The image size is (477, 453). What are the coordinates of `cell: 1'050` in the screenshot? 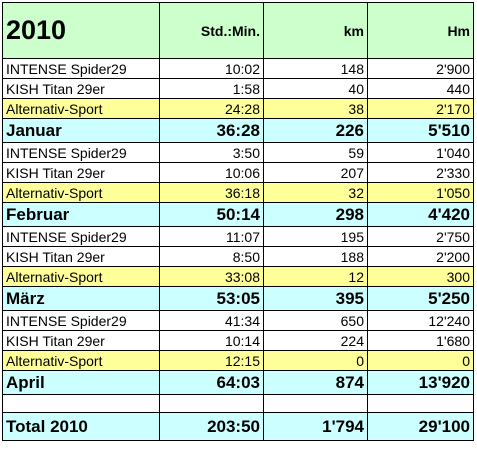 It's located at (420, 192).